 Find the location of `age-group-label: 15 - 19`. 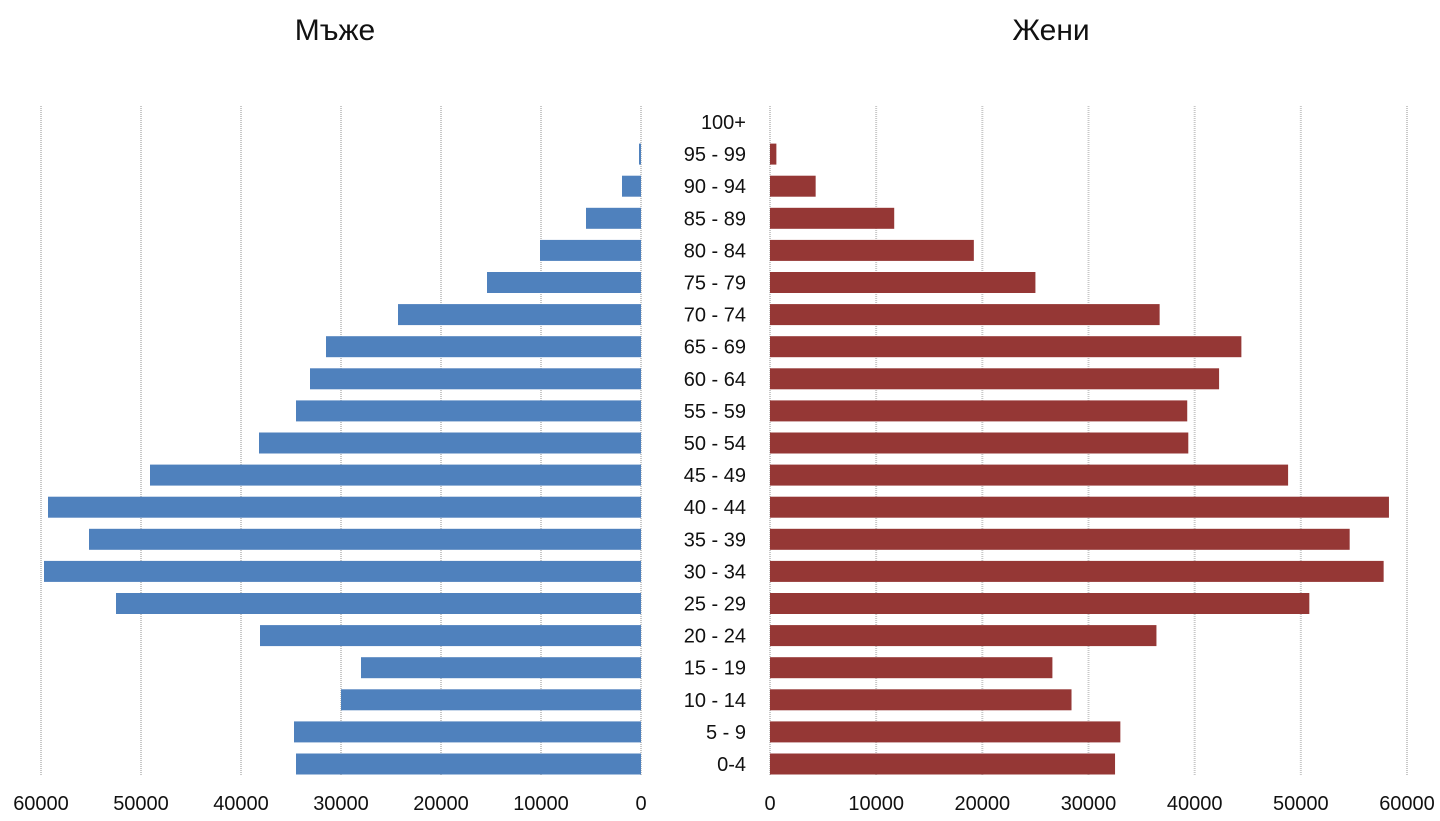

age-group-label: 15 - 19 is located at coordinates (715, 669).